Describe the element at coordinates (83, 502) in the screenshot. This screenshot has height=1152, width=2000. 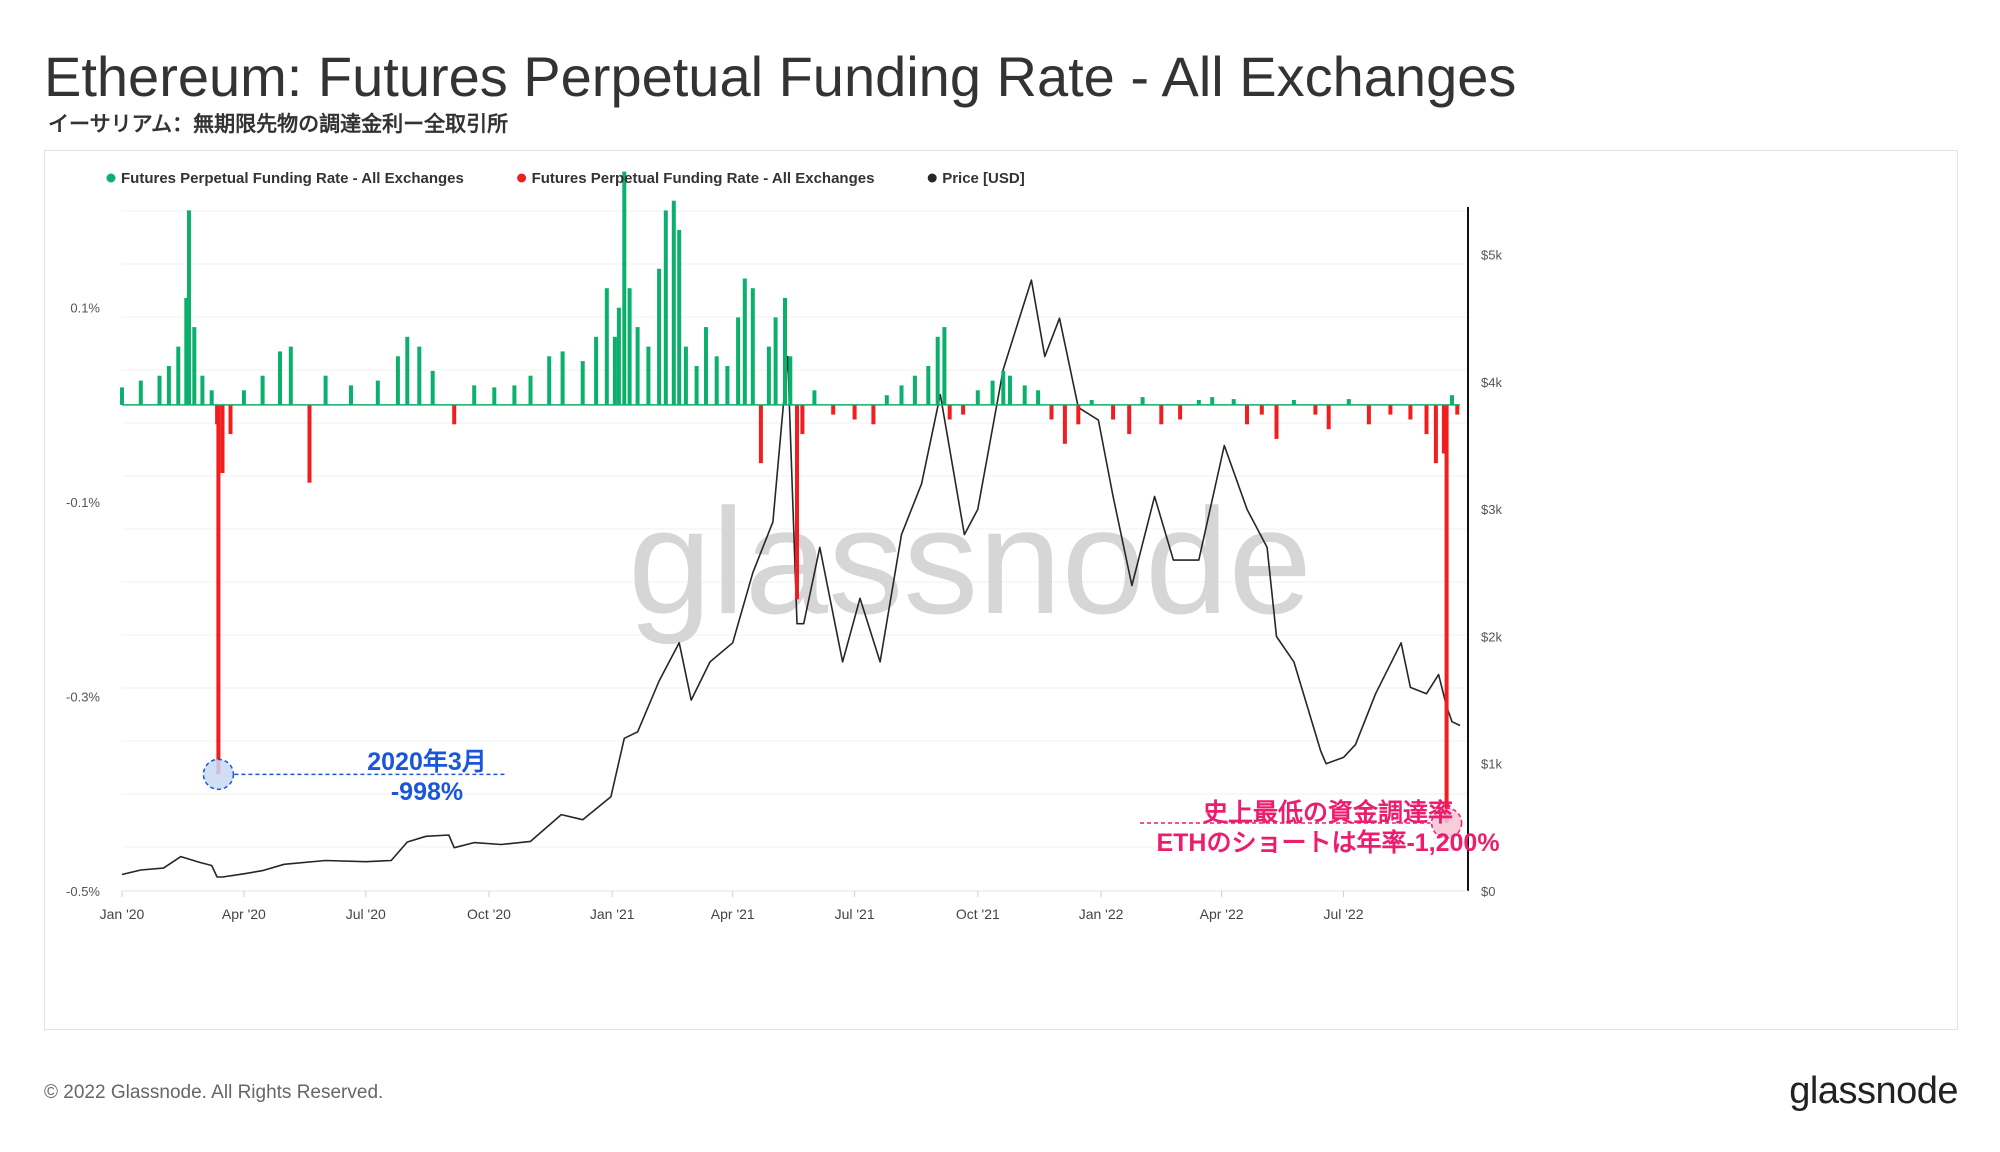
I see `left-axis-tick-label: -0.1%` at that location.